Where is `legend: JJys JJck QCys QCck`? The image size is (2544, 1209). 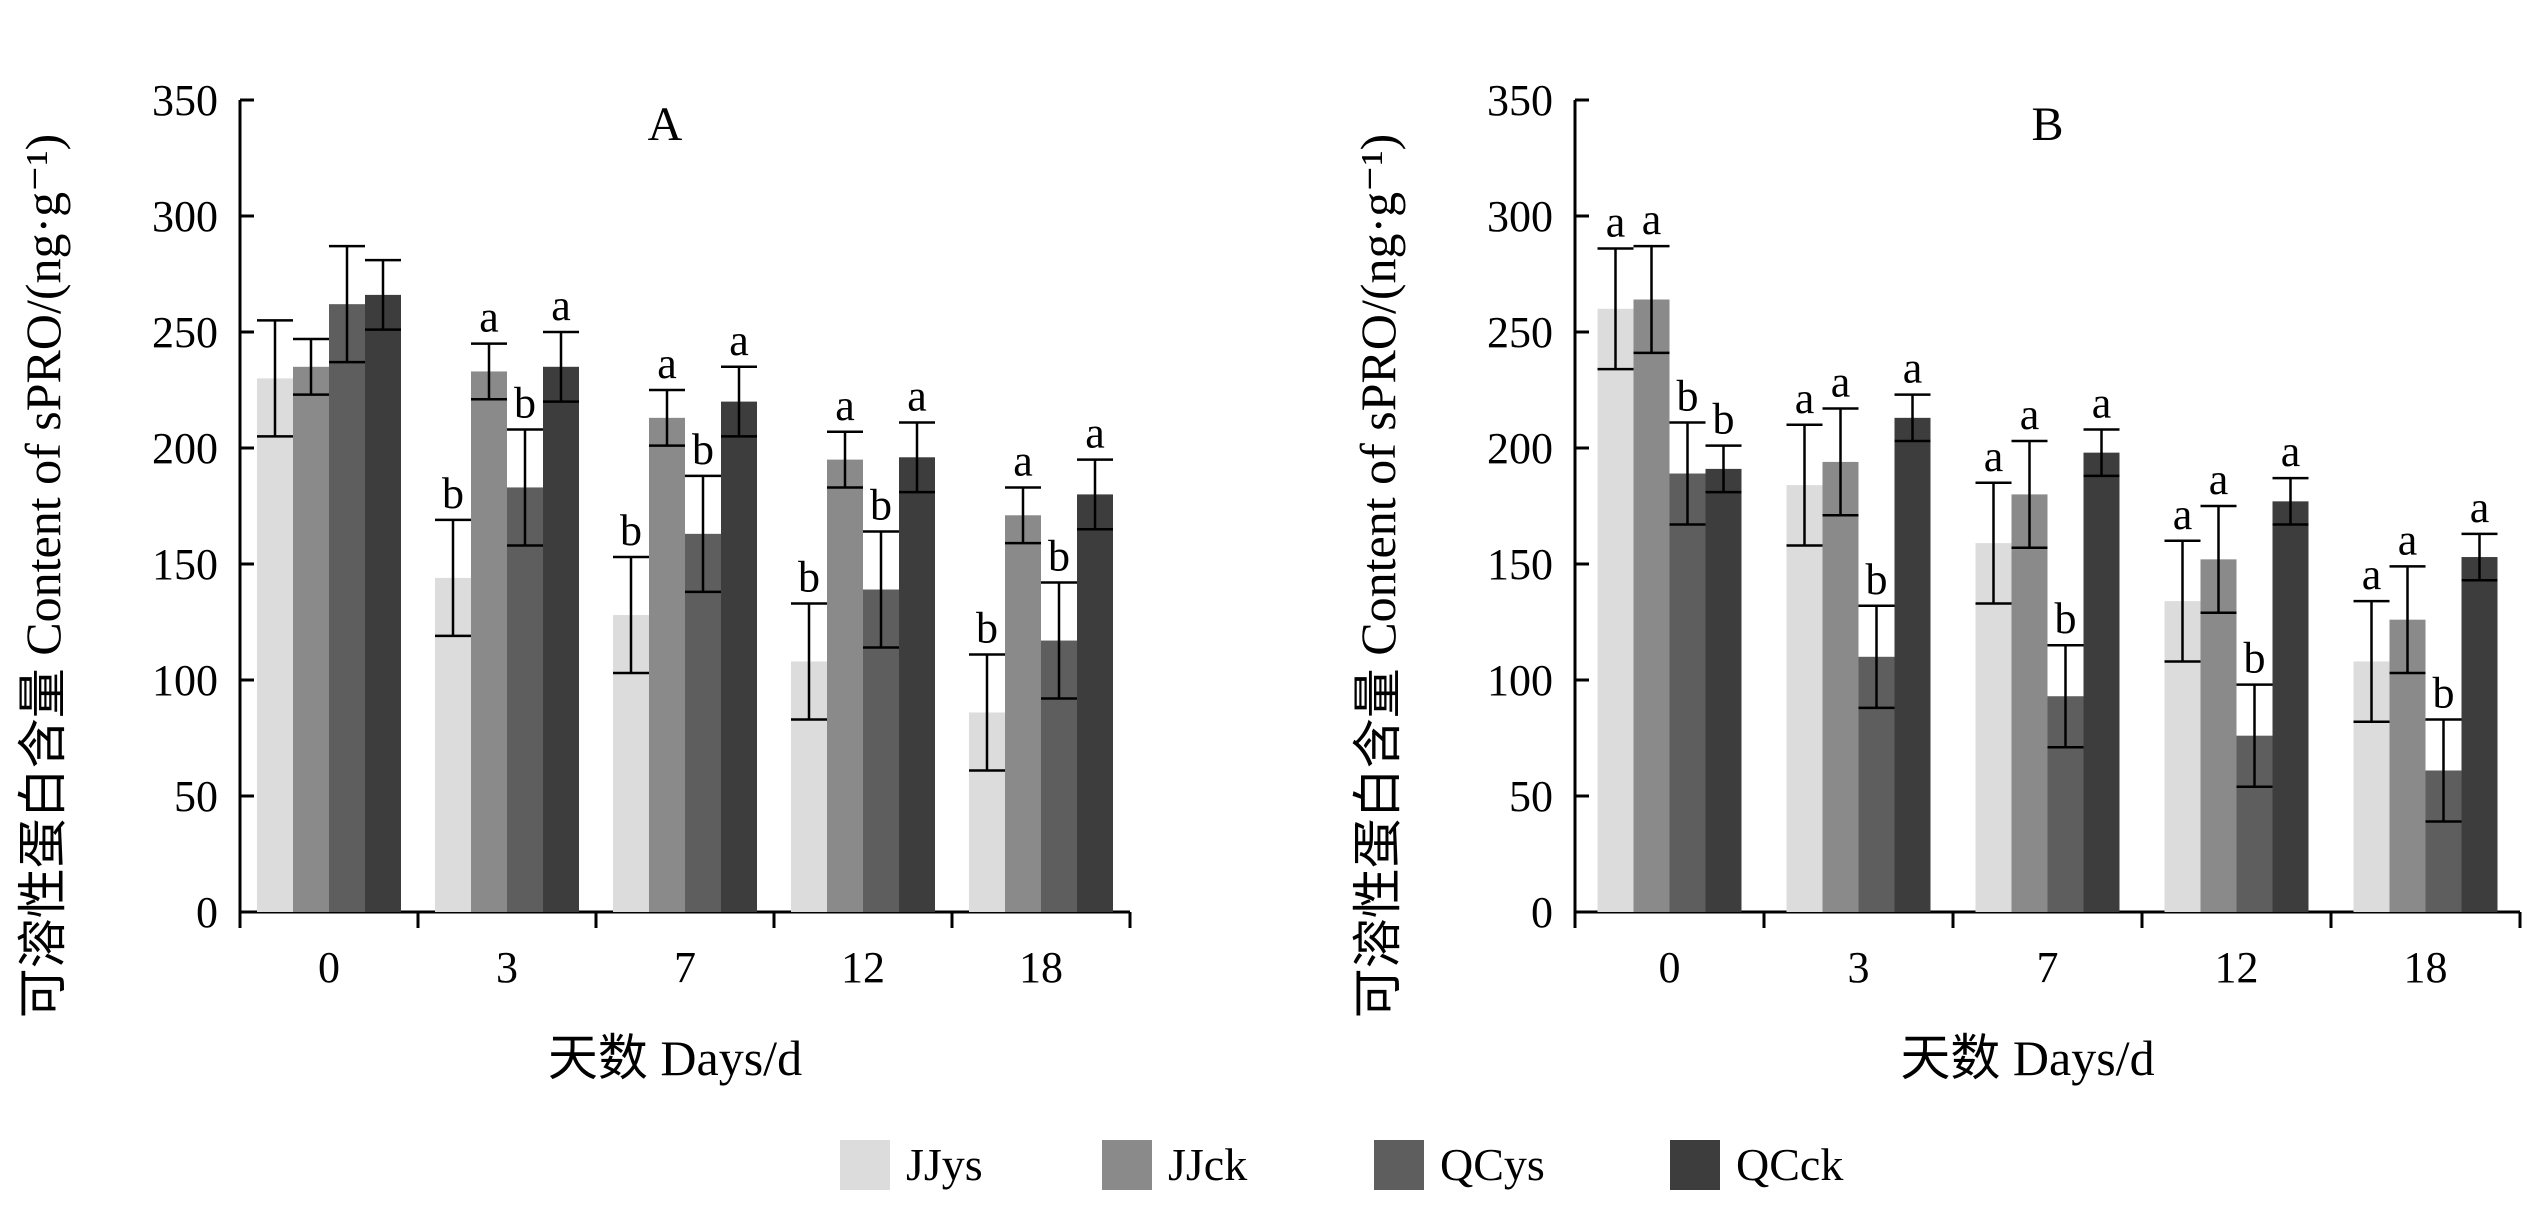 legend: JJys JJck QCys QCck is located at coordinates (1341, 1164).